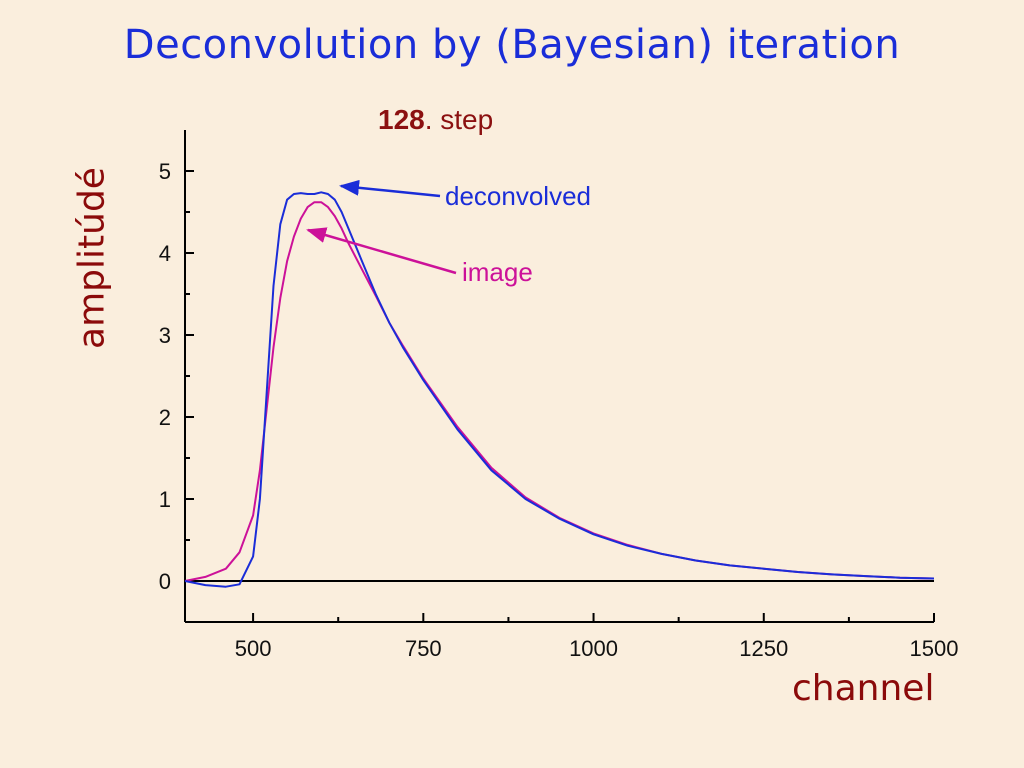 The image size is (1024, 768). I want to click on x-tick-label: 1000, so click(593, 648).